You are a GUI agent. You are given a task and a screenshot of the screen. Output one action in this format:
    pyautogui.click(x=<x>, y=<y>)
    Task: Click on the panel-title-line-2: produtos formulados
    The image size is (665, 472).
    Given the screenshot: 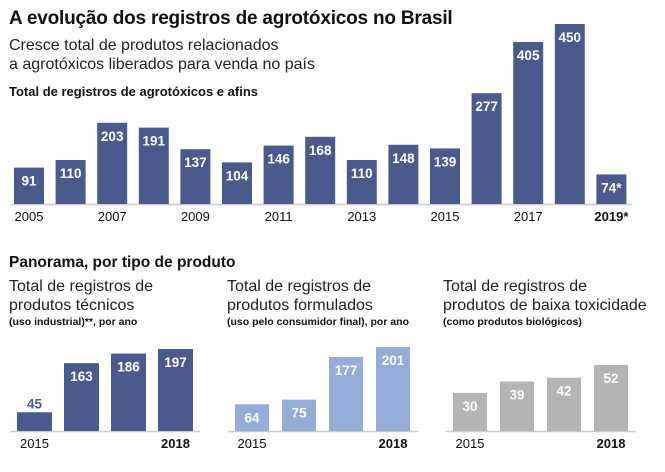 What is the action you would take?
    pyautogui.click(x=300, y=305)
    